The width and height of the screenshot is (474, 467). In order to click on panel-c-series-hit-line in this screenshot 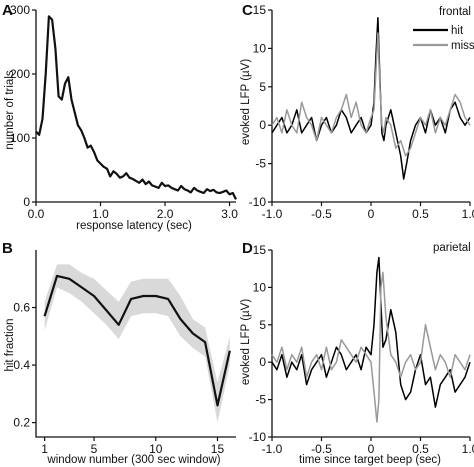, I will do `click(371, 98)`.